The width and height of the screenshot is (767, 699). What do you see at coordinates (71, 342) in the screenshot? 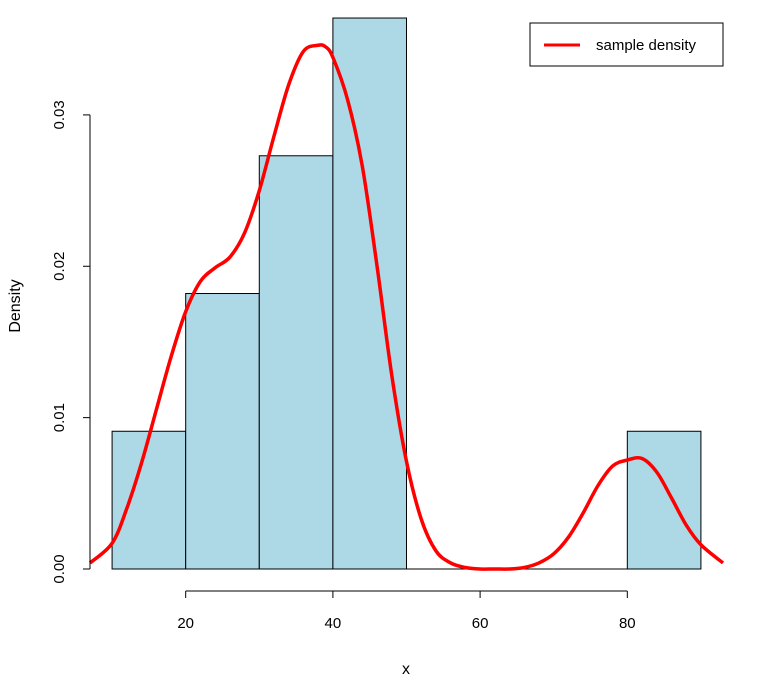
I see `y-axis: 0.00 0.01 0.02 0.03` at bounding box center [71, 342].